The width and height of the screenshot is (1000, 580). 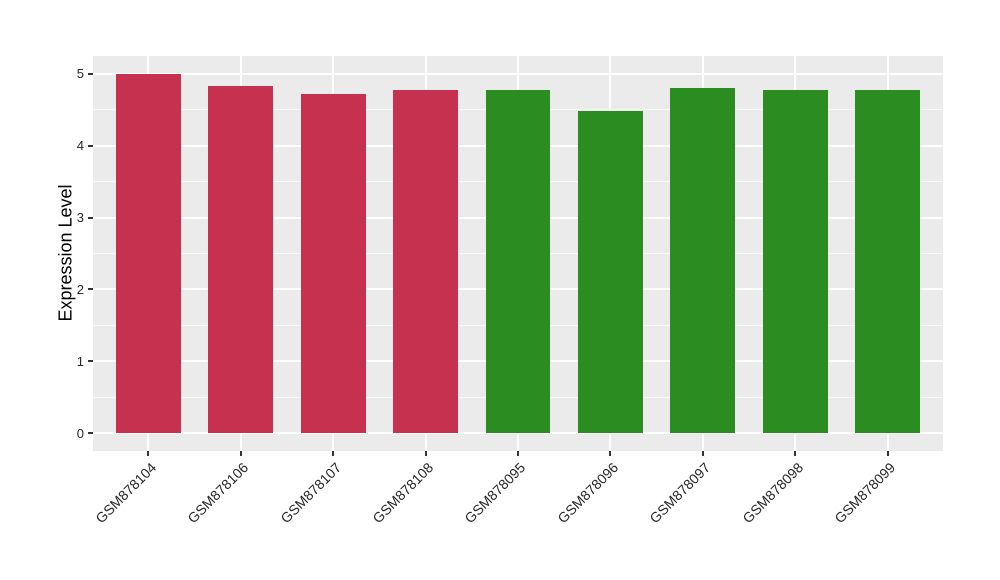 What do you see at coordinates (241, 260) in the screenshot?
I see `bar-GSM878106` at bounding box center [241, 260].